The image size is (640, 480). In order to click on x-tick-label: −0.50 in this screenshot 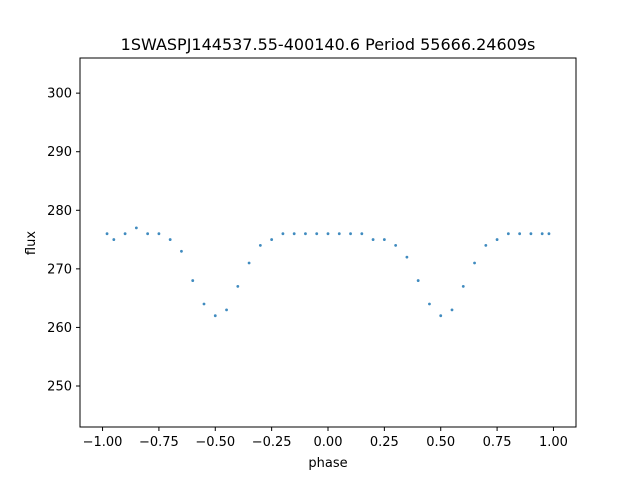, I will do `click(215, 442)`.